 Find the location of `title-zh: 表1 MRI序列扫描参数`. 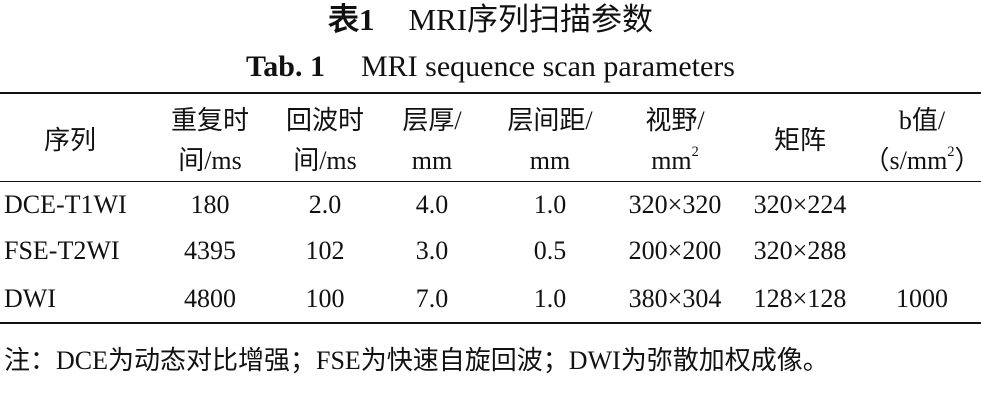

title-zh: 表1 MRI序列扫描参数 is located at coordinates (490, 19).